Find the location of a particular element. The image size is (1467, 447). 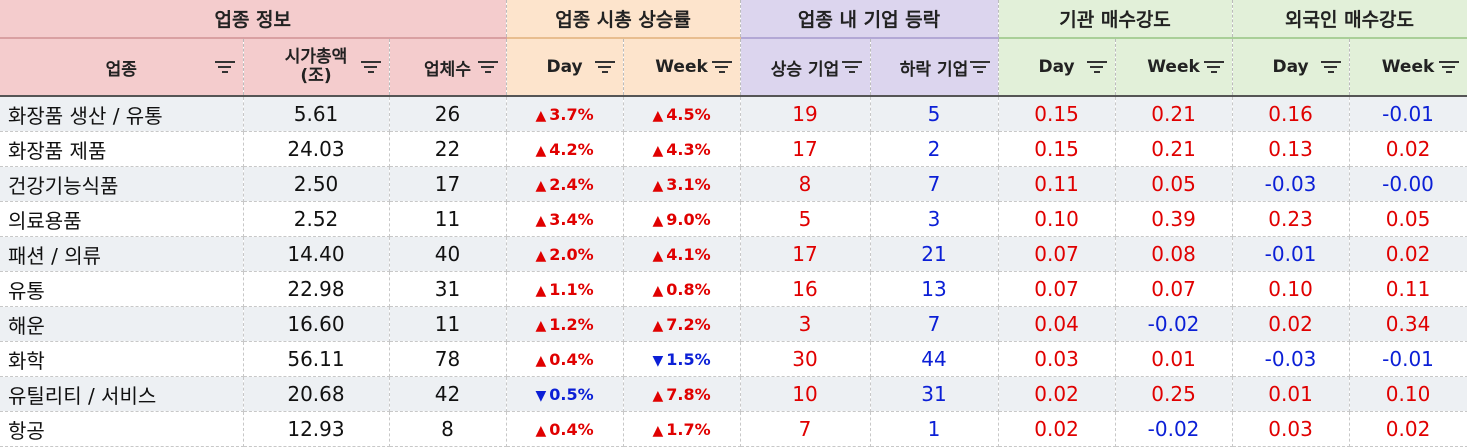

col-advancers-label: 상승 기업 is located at coordinates (805, 69).